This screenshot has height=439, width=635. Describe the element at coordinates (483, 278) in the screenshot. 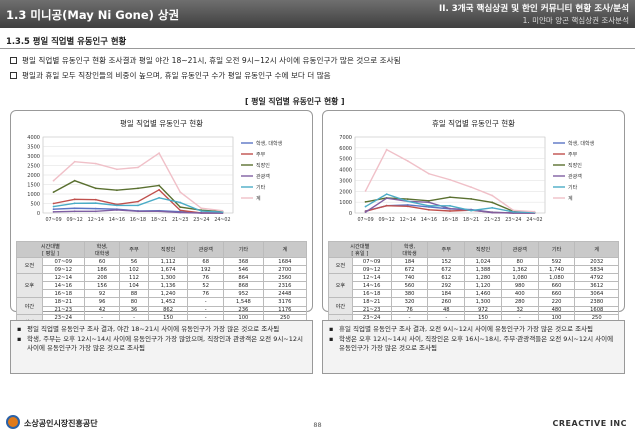

I see `table-cell: 1,280` at that location.